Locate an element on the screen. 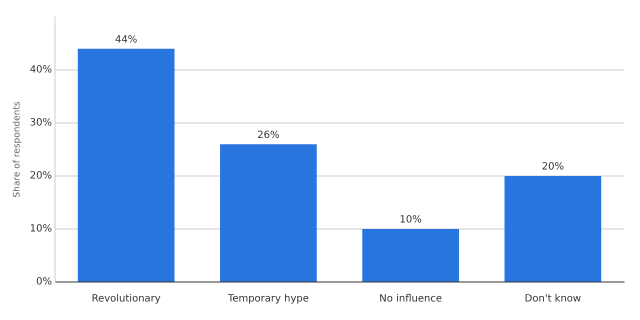 This screenshot has height=320, width=640. y-tick-label: 40% is located at coordinates (41, 70).